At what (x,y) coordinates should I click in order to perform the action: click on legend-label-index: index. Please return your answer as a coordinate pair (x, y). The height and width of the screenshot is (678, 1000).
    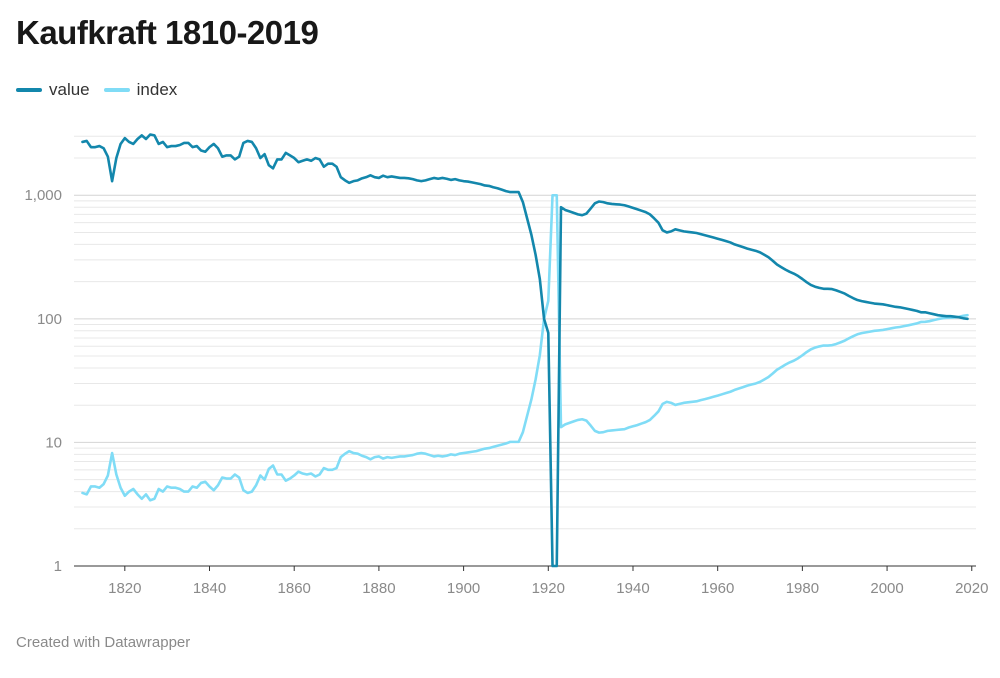
    Looking at the image, I should click on (157, 89).